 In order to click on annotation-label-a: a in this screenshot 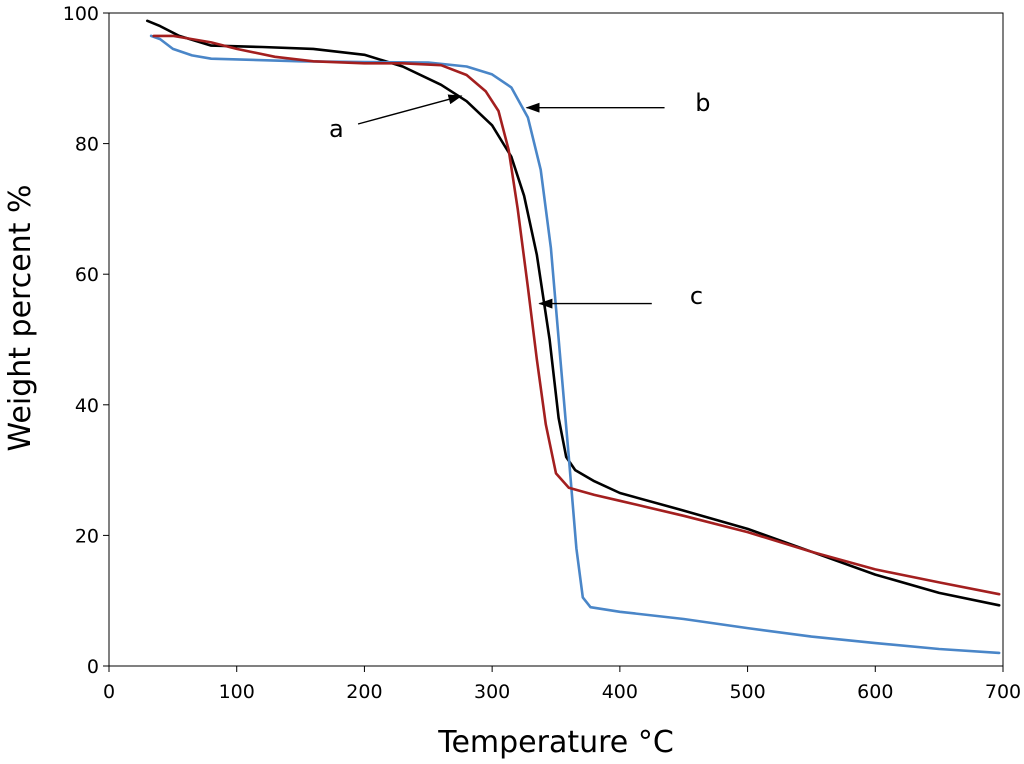, I will do `click(336, 129)`.